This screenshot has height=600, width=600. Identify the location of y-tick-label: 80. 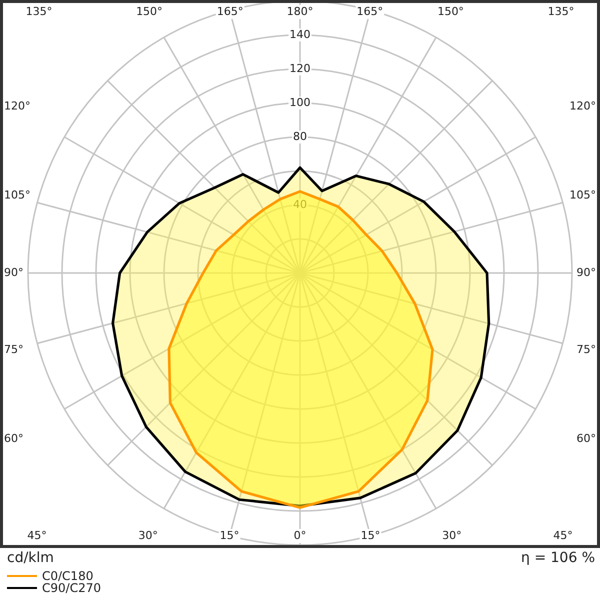
(300, 136).